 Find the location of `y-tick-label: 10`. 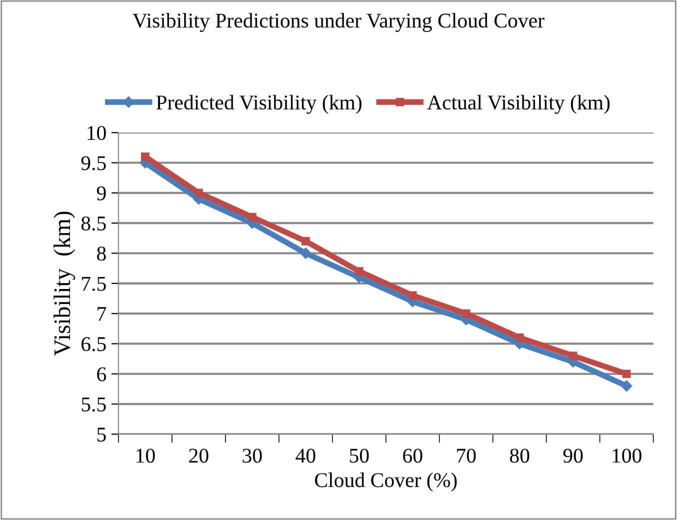

y-tick-label: 10 is located at coordinates (97, 133).